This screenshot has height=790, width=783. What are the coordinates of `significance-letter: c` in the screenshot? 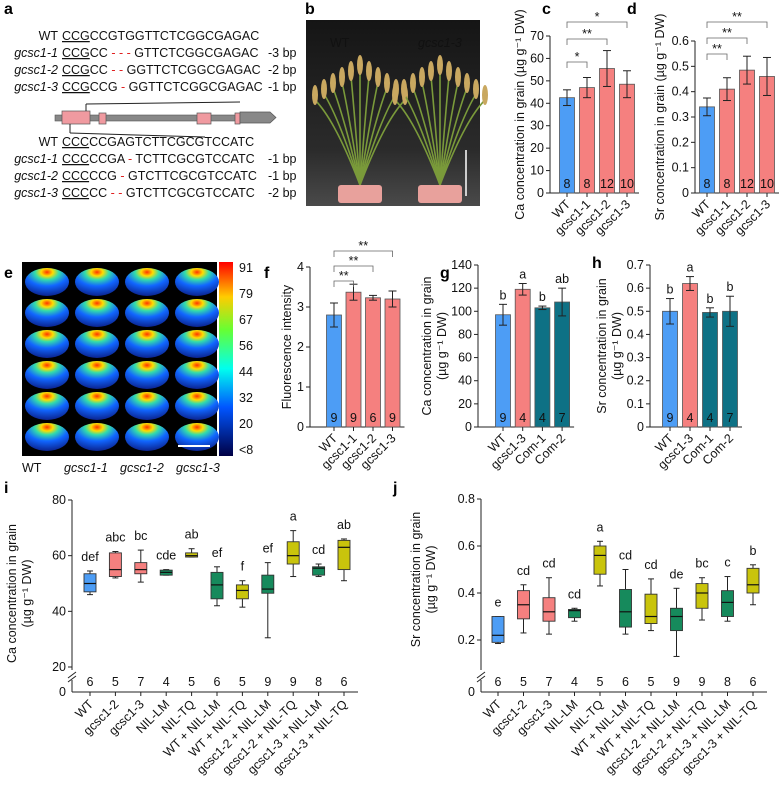 It's located at (727, 563).